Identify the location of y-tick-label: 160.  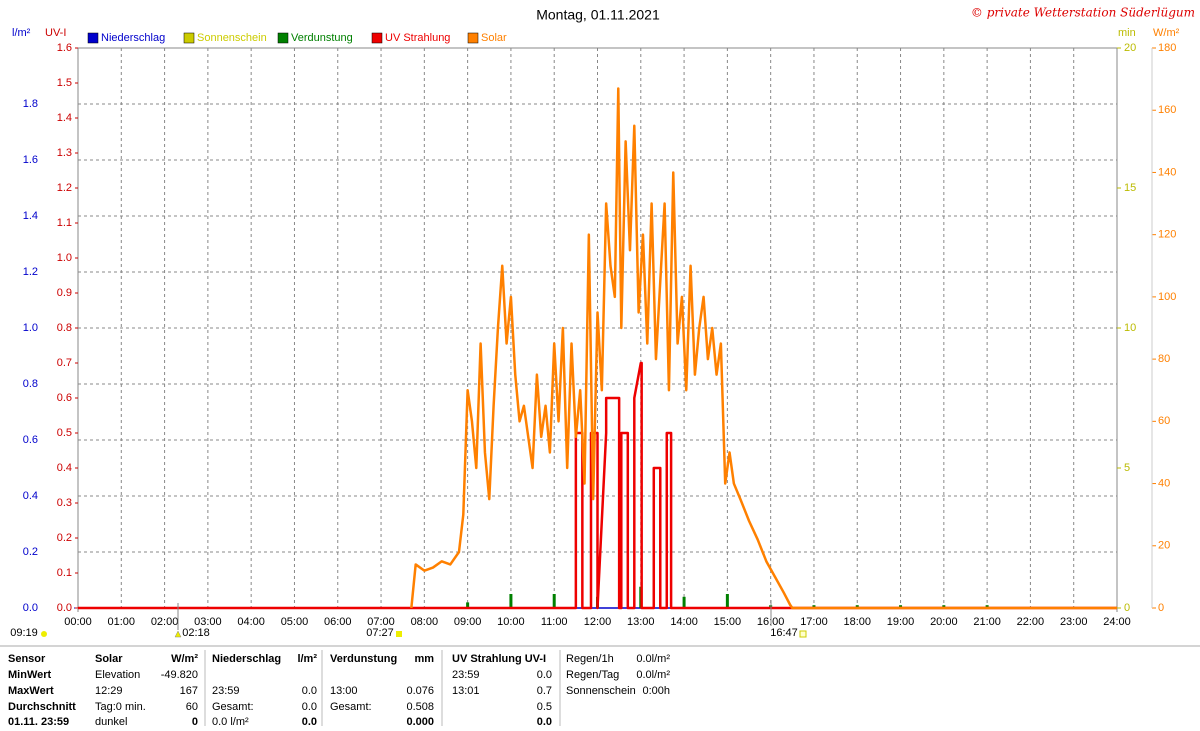
(1167, 110).